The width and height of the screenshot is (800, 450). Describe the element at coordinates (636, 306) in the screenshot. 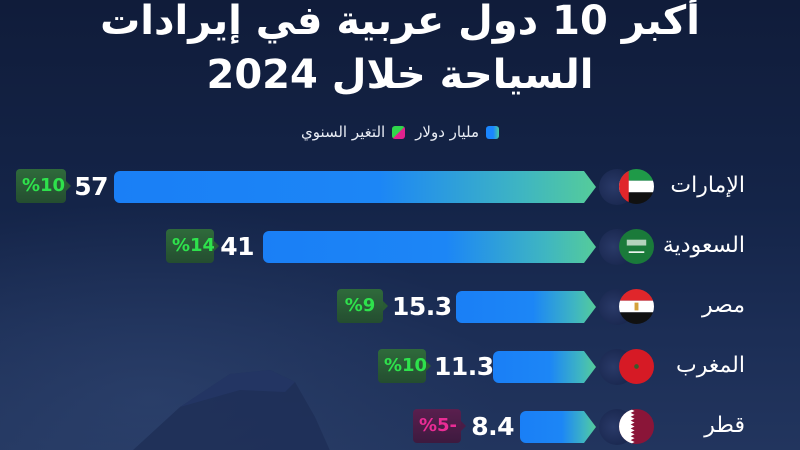

I see `egypt-flag-icon` at that location.